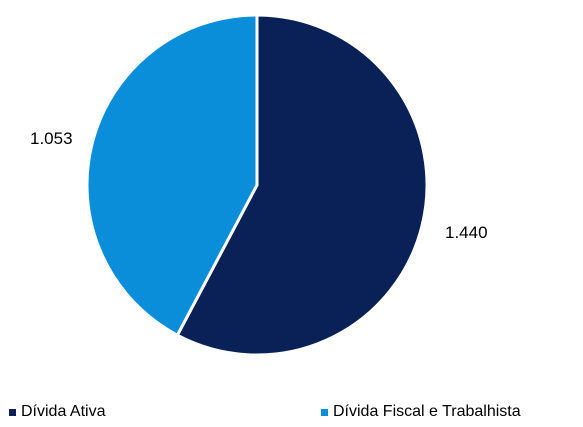 Image resolution: width=583 pixels, height=427 pixels. What do you see at coordinates (466, 232) in the screenshot?
I see `slice-label-divida-ativa: 1.440` at bounding box center [466, 232].